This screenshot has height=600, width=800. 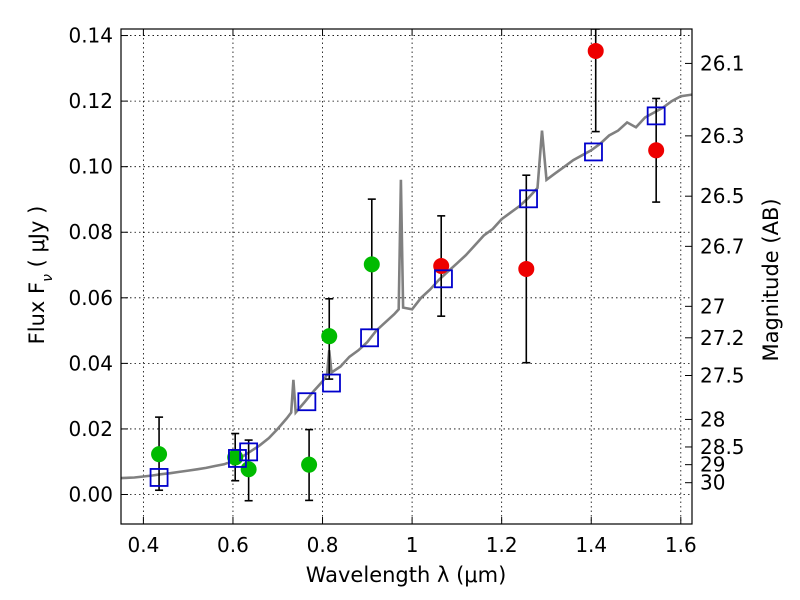 What do you see at coordinates (90, 429) in the screenshot?
I see `y-tick-label: 0.02` at bounding box center [90, 429].